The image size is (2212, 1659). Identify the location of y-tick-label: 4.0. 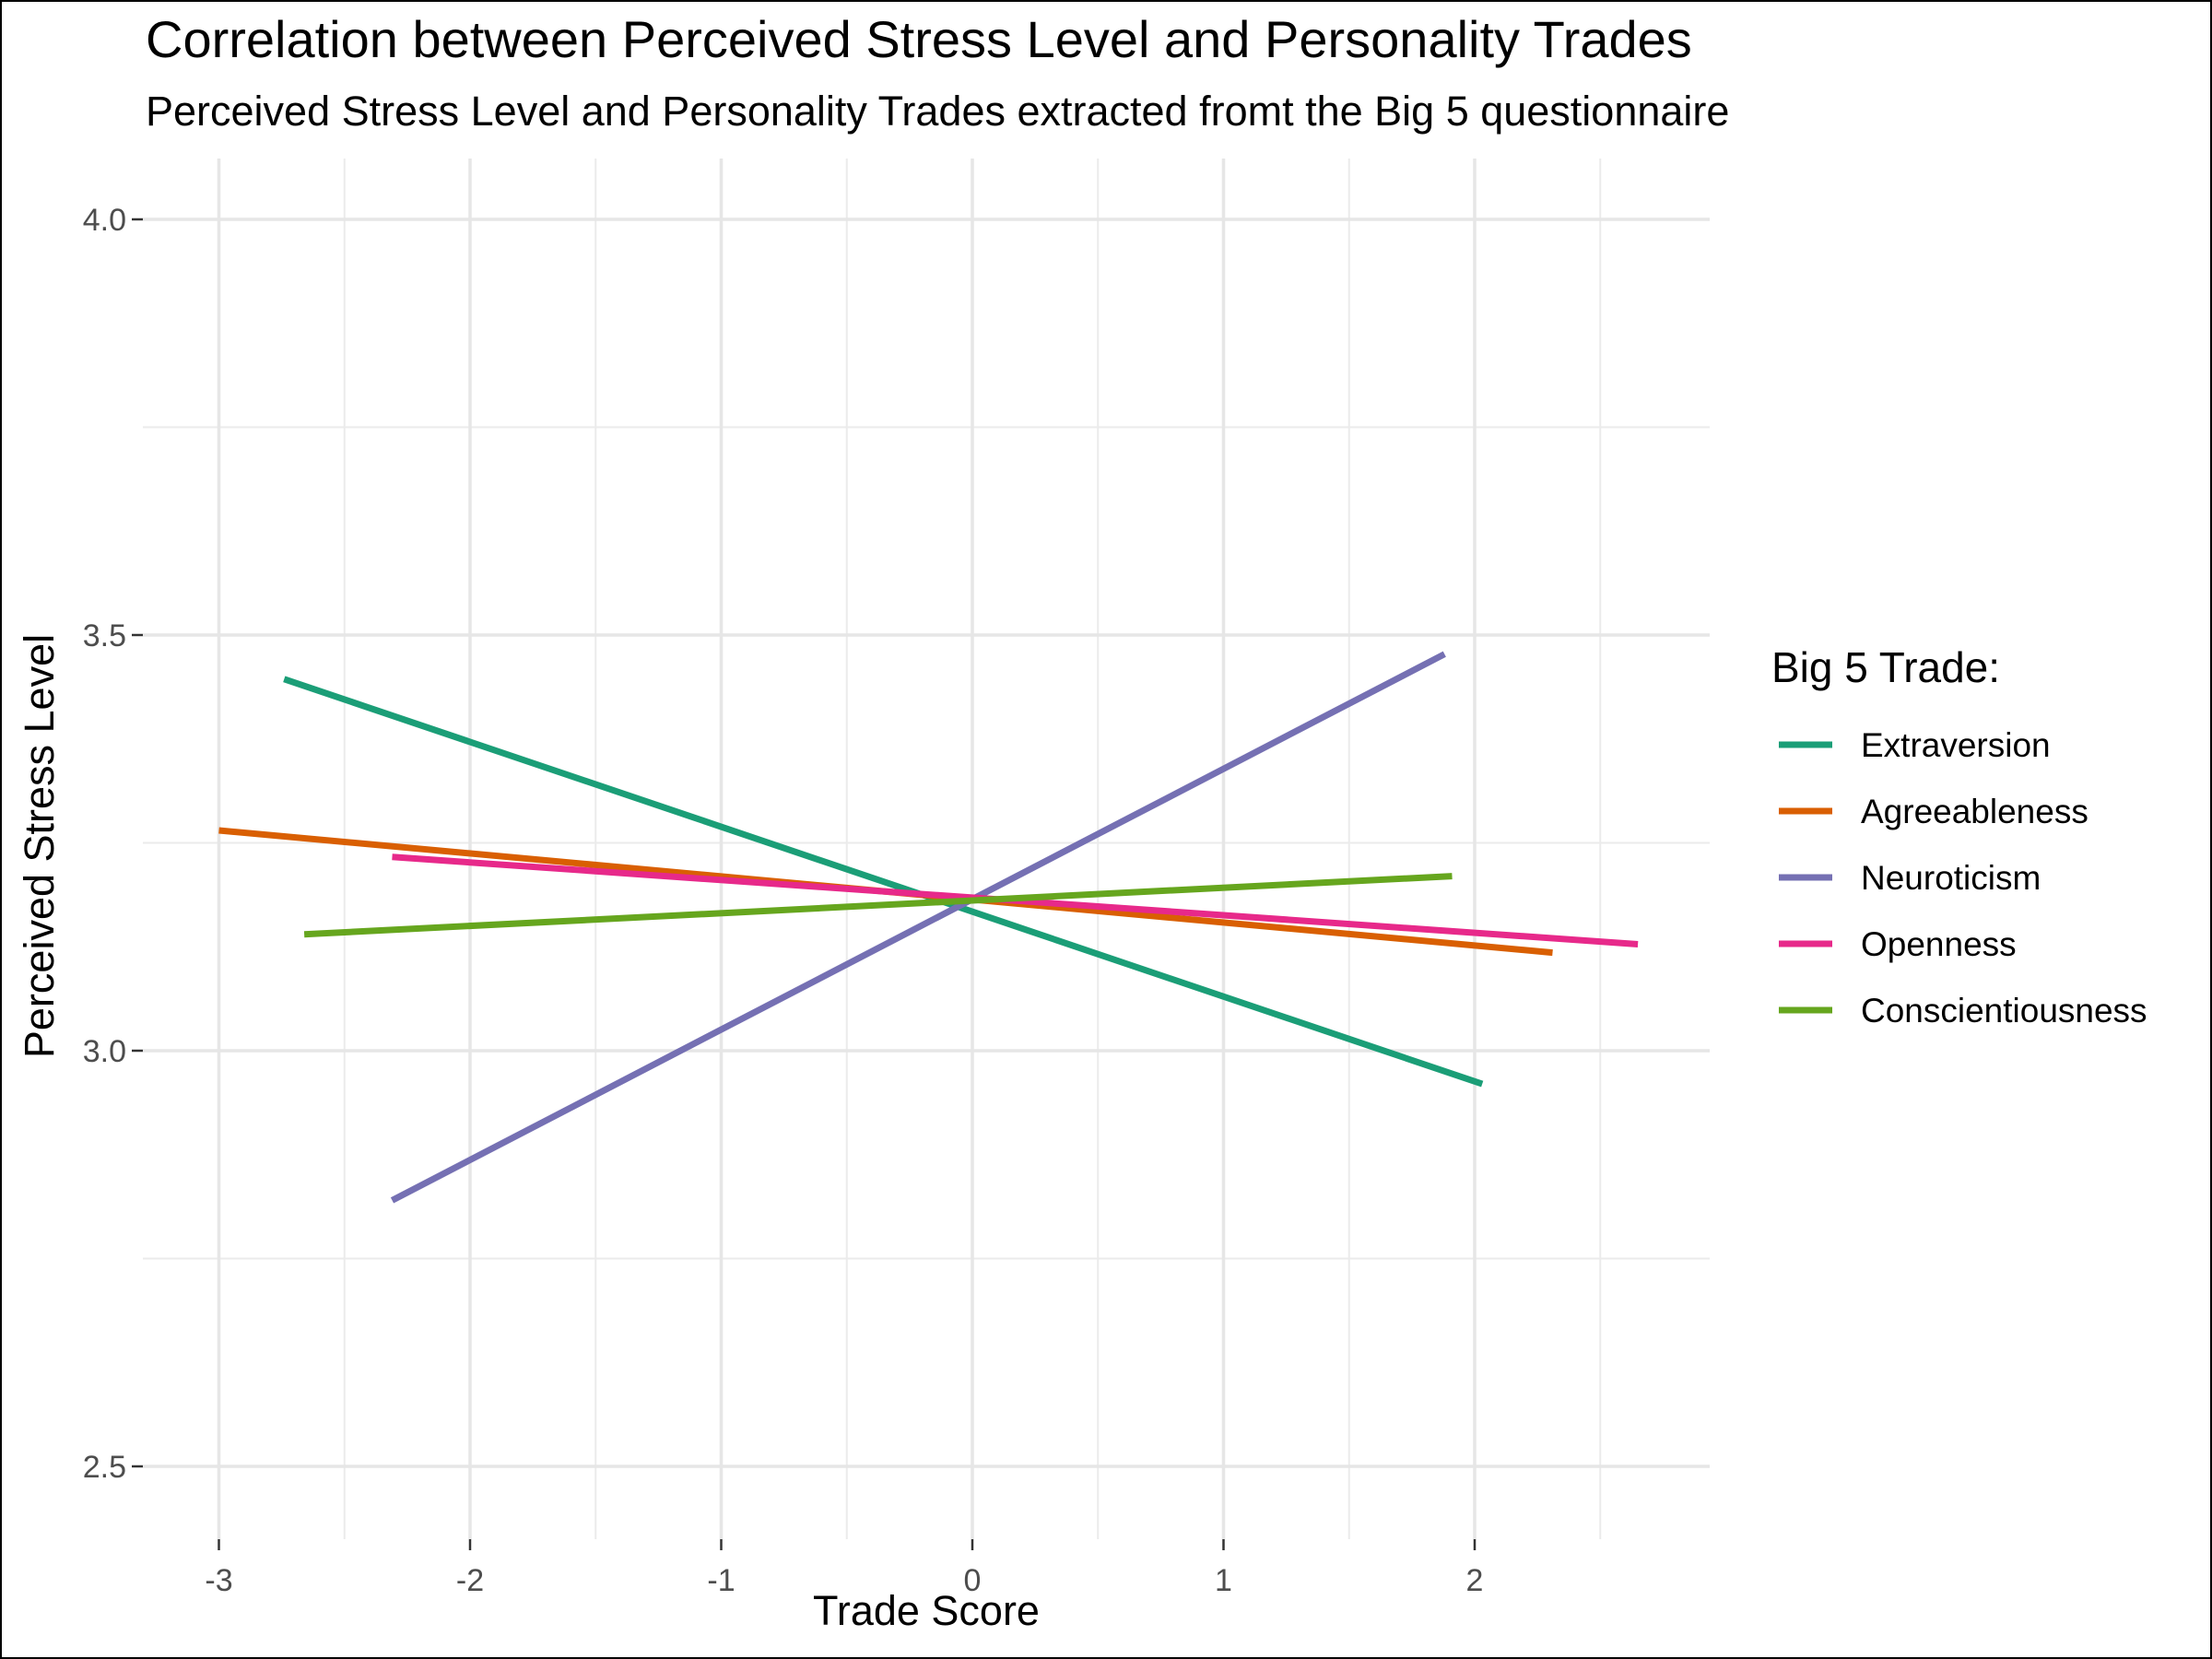
(104, 220).